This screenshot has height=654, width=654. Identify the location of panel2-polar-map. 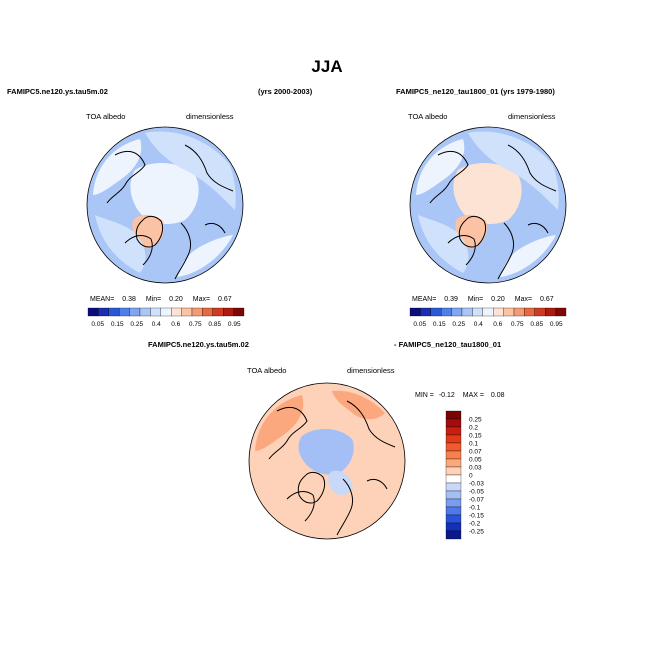
(488, 205).